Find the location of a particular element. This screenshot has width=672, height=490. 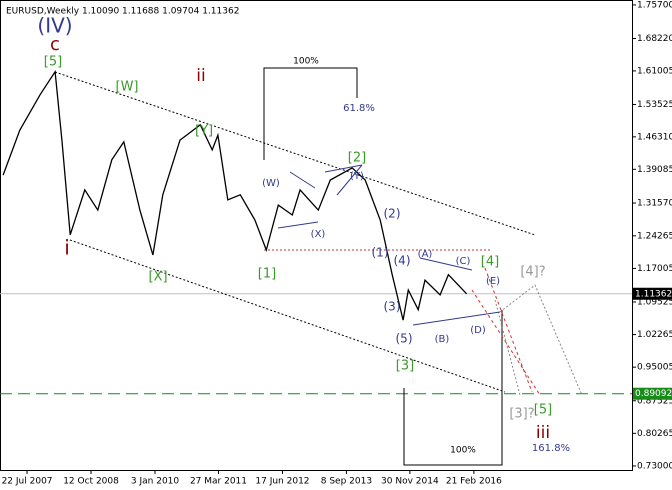

wave-label: [Y] is located at coordinates (204, 131).